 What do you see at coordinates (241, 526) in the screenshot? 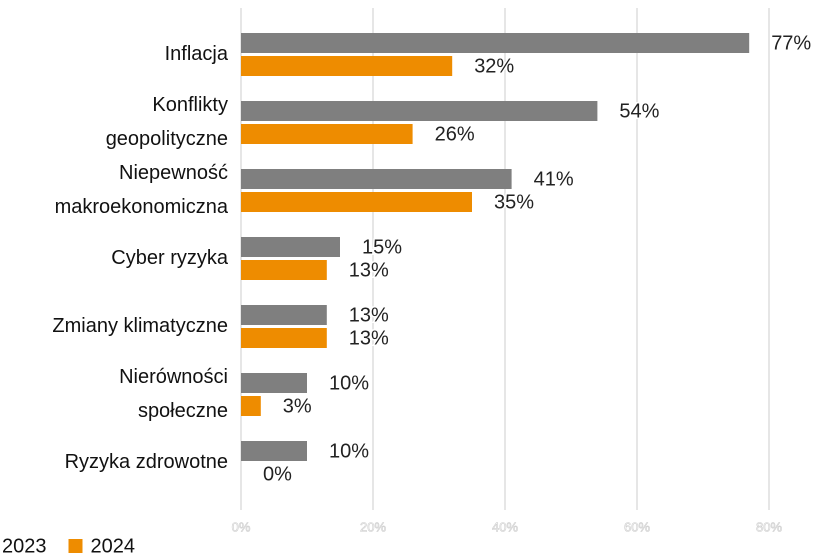
I see `x-tick-label: 0%` at bounding box center [241, 526].